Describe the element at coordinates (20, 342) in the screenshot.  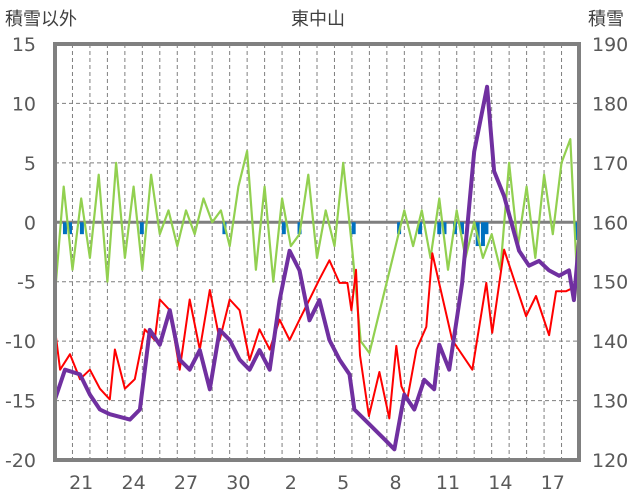
I see `left-tick-label: -10` at that location.